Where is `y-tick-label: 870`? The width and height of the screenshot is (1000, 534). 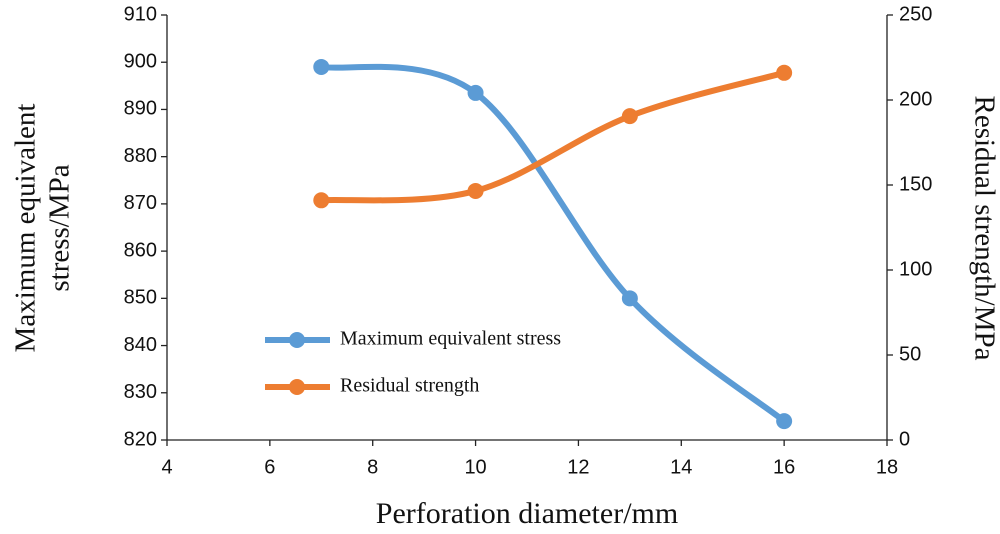
y-tick-label: 870 is located at coordinates (140, 203).